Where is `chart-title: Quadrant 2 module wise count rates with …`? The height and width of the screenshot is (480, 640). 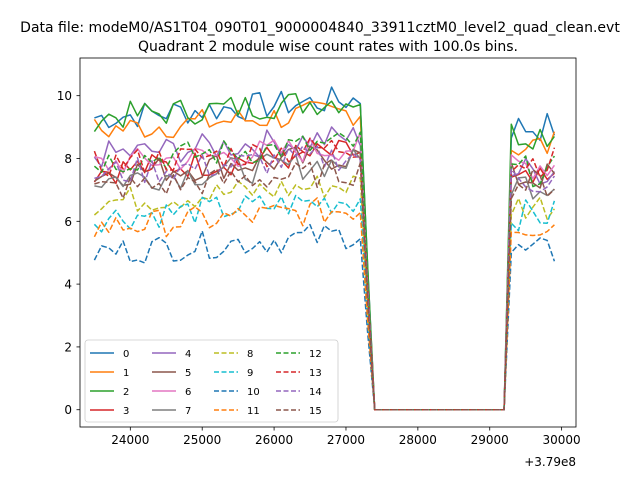 chart-title: Quadrant 2 module wise count rates with … is located at coordinates (328, 47).